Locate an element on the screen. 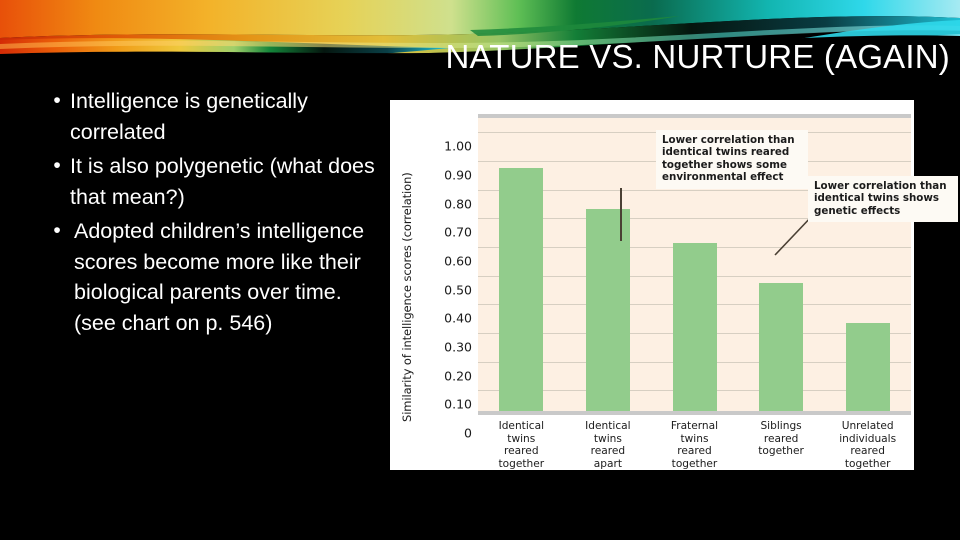 Image resolution: width=960 pixels, height=540 pixels. y-axis-tick-label: 0.40 is located at coordinates (458, 318).